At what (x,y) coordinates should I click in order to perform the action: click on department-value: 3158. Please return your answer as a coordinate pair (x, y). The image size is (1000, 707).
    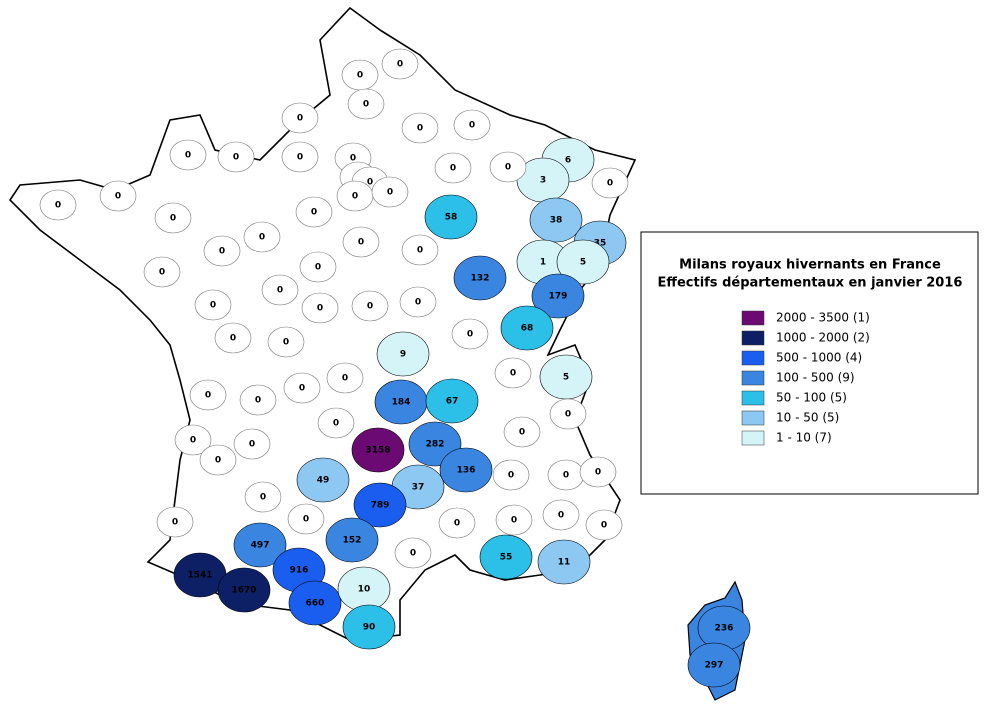
    Looking at the image, I should click on (377, 451).